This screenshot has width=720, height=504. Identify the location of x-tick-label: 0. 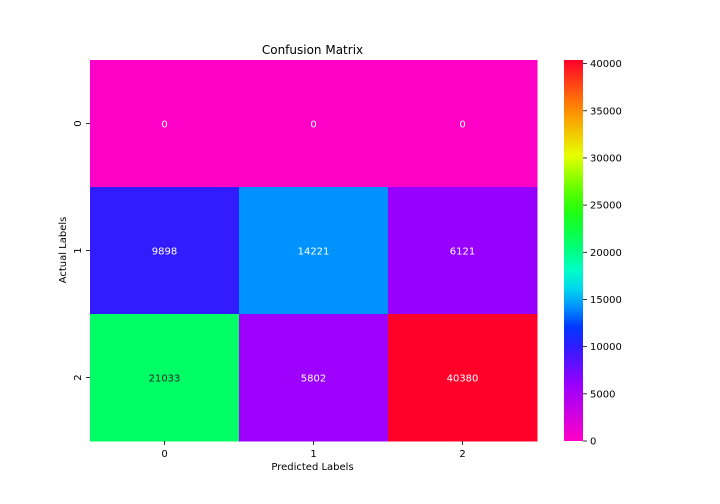
(164, 454).